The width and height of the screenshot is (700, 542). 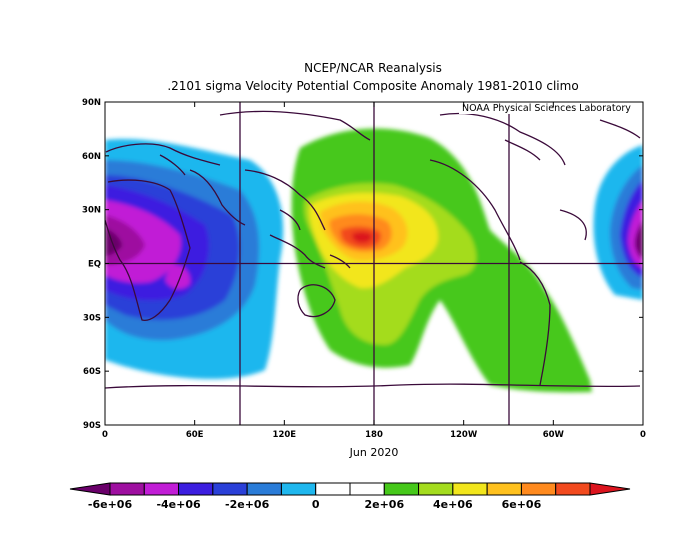 I want to click on lon-tick-label: 60E, so click(x=195, y=435).